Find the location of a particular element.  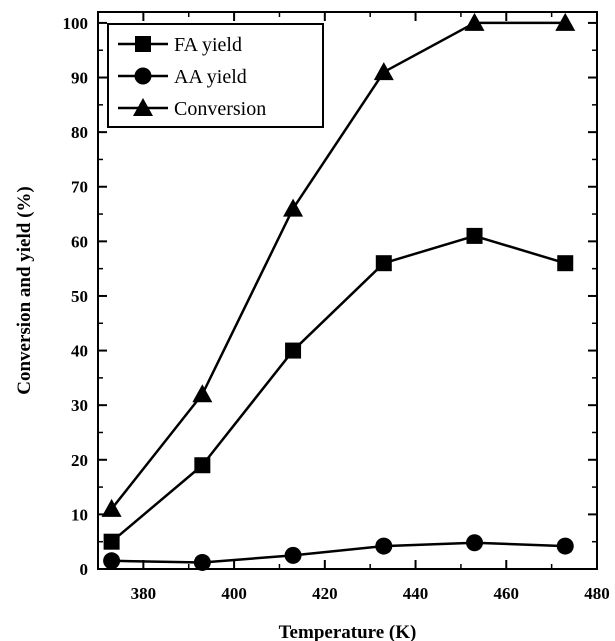

y-tick-label: 40 is located at coordinates (79, 351).